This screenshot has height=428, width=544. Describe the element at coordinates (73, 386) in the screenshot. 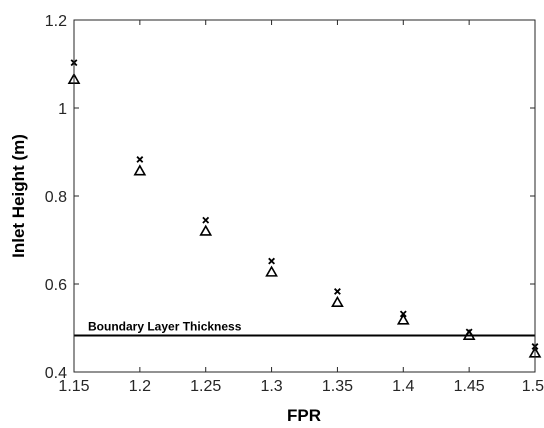

I see `x-tick-label: 1.15` at that location.